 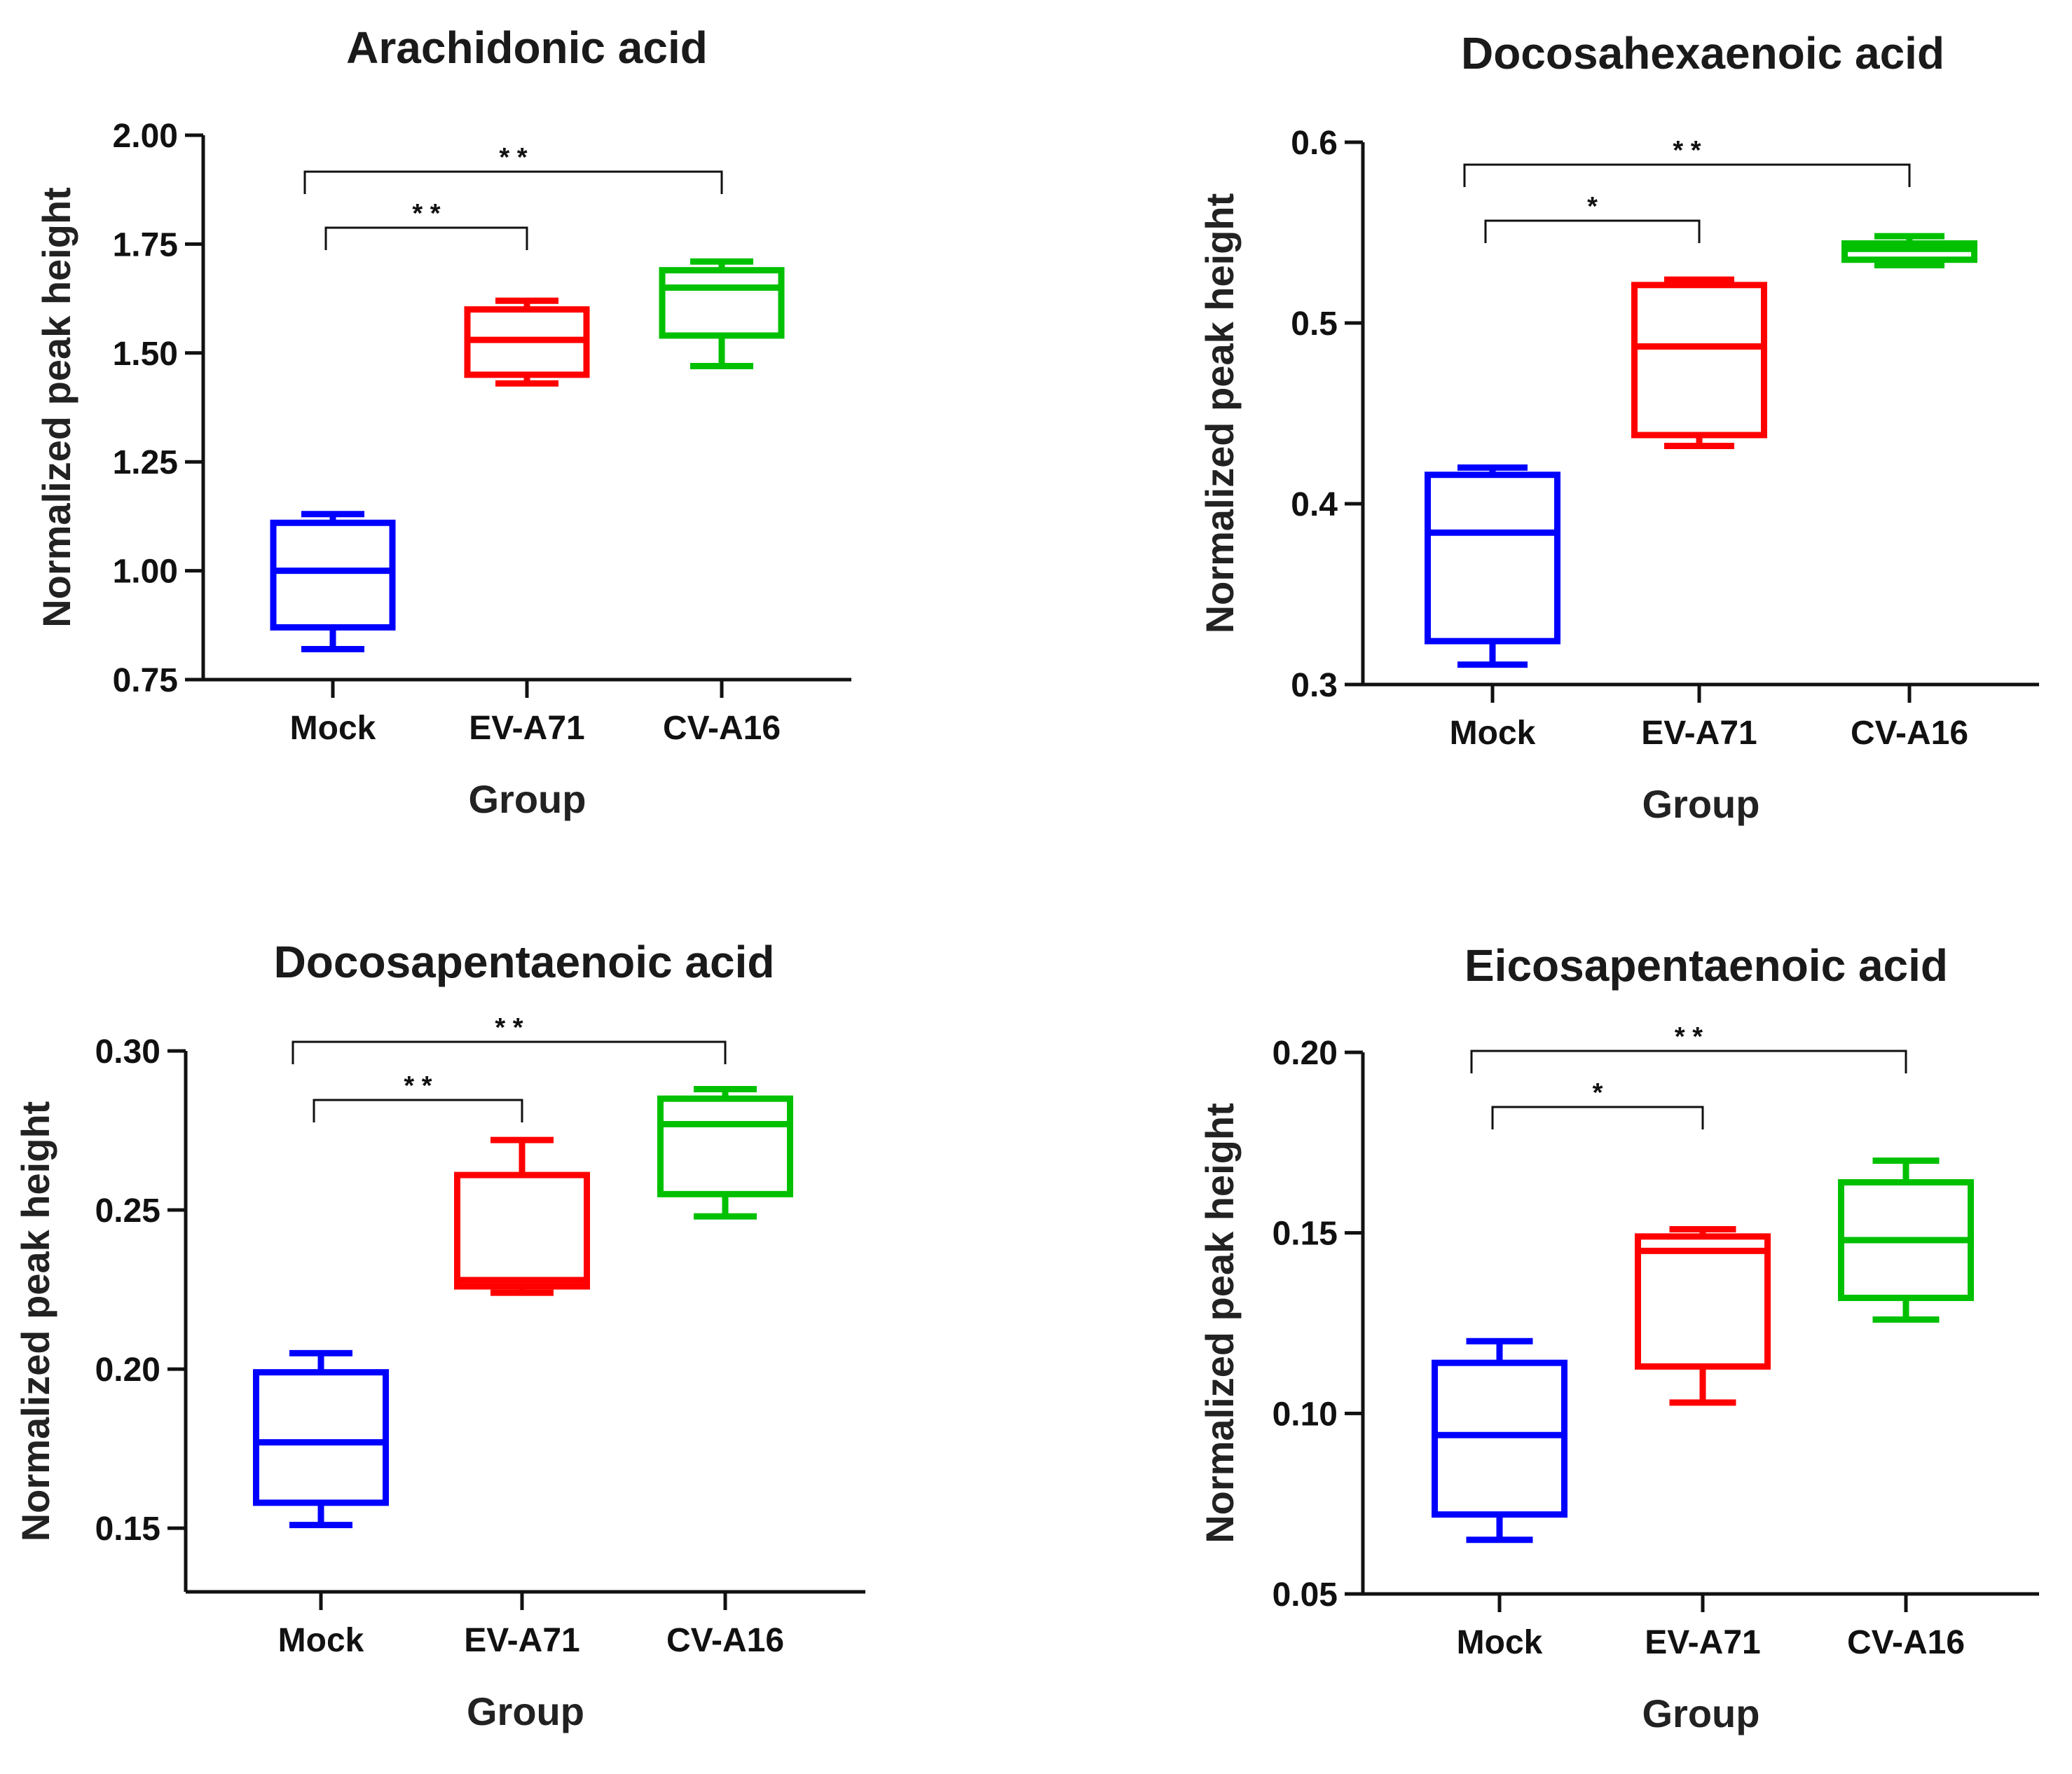 I want to click on y-tick-label: 0.30, so click(x=128, y=1052).